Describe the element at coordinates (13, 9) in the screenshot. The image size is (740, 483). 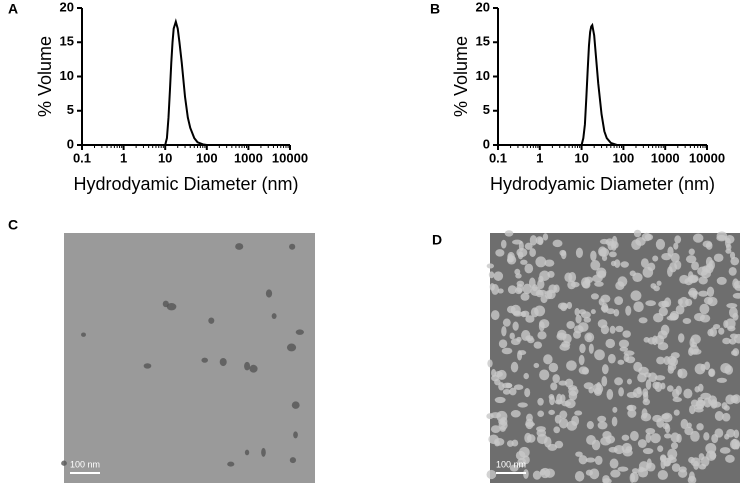
I see `panel-label: A` at that location.